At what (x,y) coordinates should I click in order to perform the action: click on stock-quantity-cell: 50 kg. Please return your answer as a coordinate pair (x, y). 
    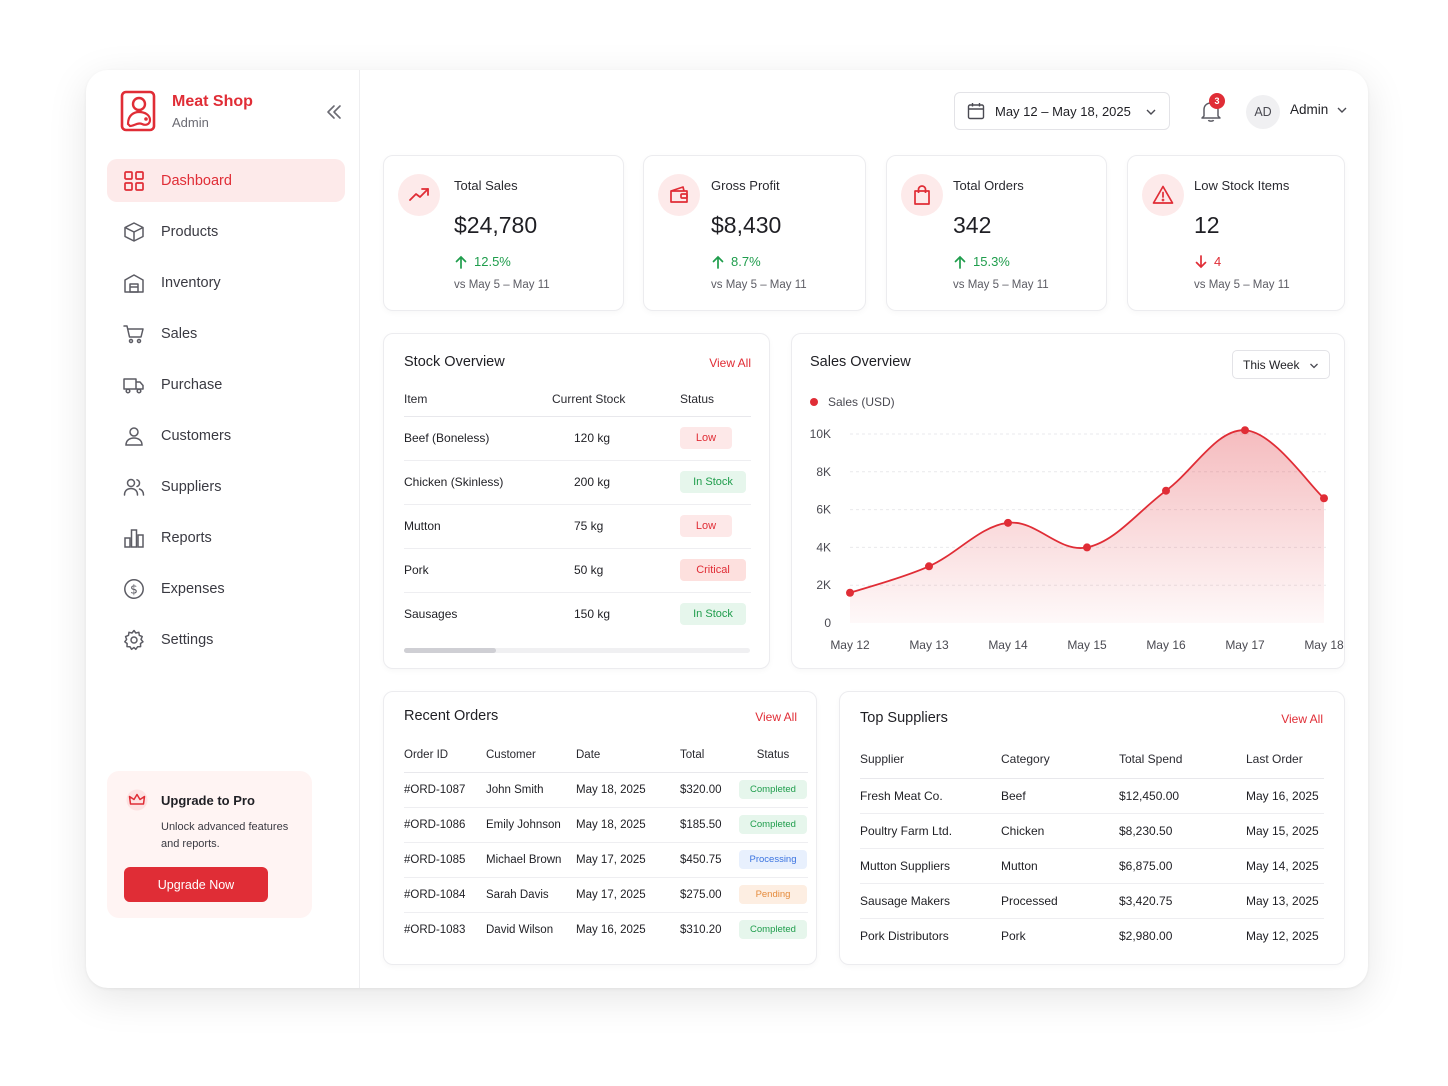
    Looking at the image, I should click on (616, 570).